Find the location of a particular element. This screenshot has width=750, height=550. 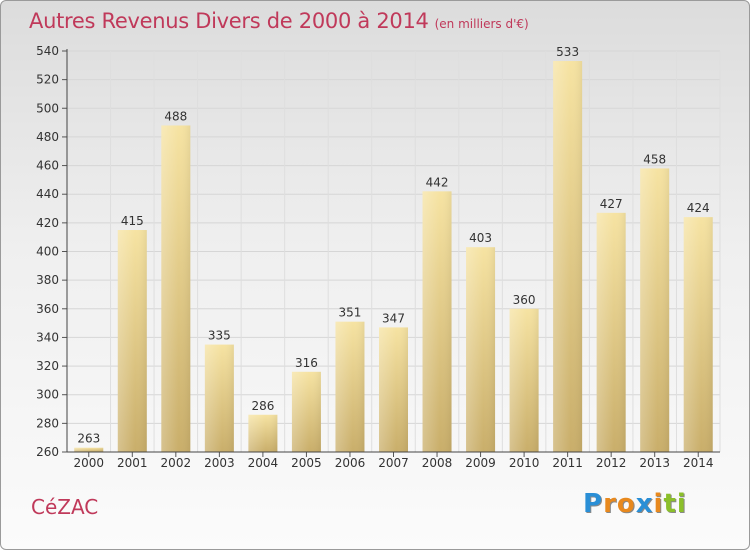

y-tick-label: 340 is located at coordinates (47, 337).